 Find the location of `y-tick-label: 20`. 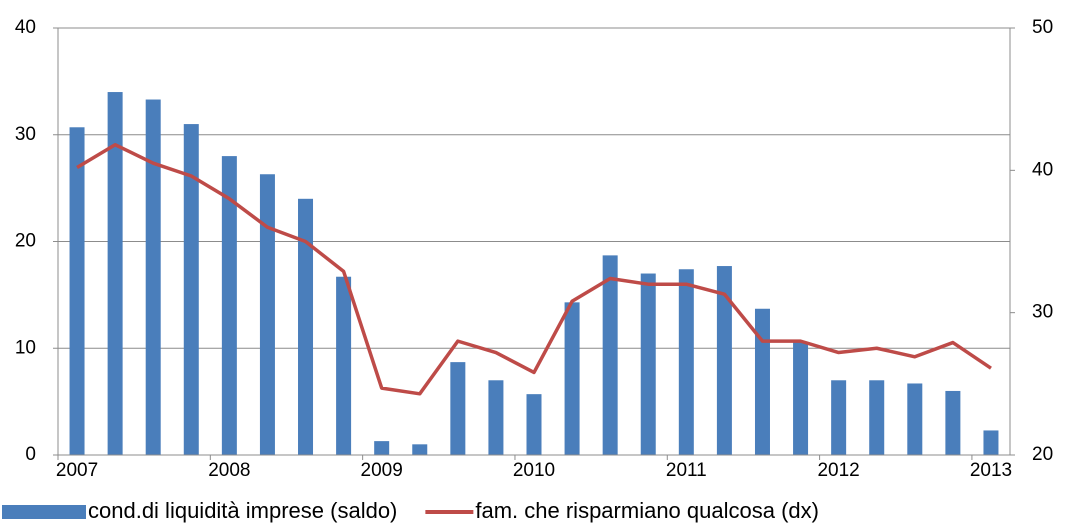

y-tick-label: 20 is located at coordinates (25, 241).